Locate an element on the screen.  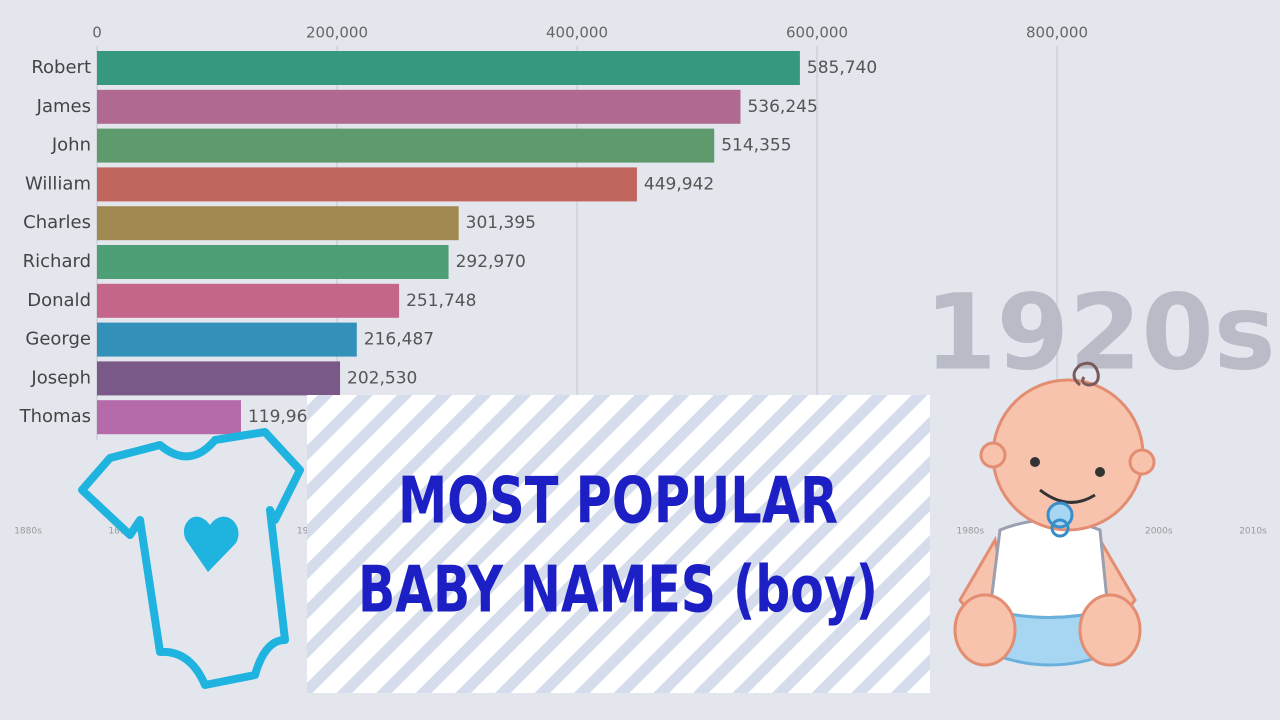
category-label: Joseph is located at coordinates (60, 377).